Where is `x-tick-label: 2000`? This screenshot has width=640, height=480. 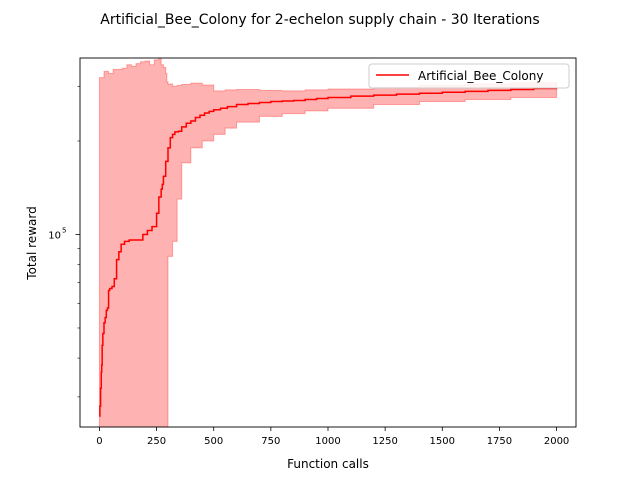 x-tick-label: 2000 is located at coordinates (556, 441).